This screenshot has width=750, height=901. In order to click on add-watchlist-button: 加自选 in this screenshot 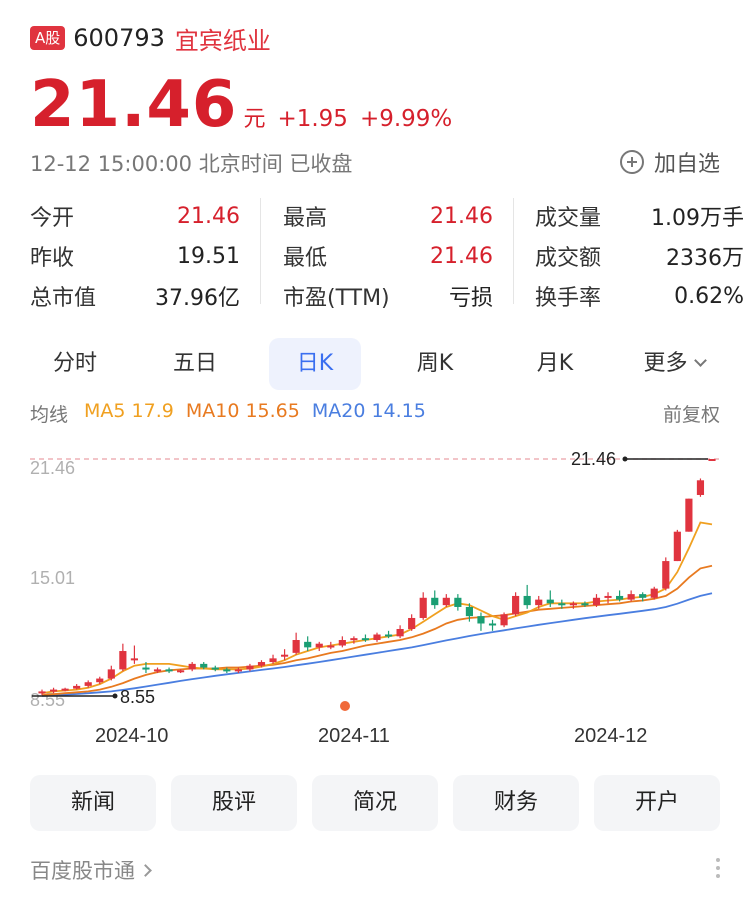, I will do `click(669, 162)`.